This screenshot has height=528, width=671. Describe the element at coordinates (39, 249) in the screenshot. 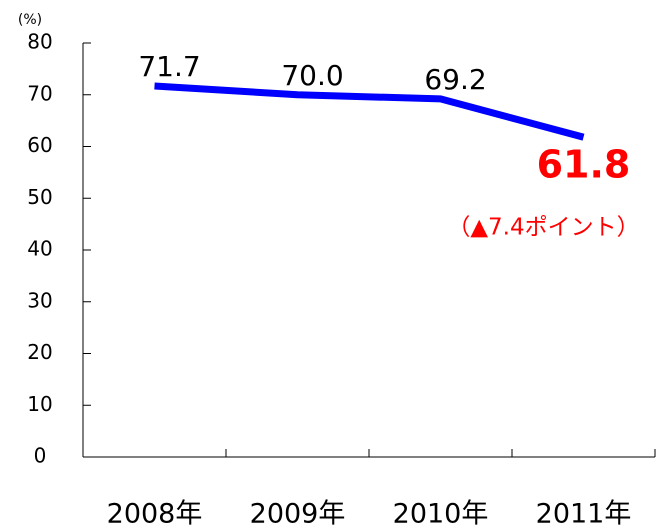

I see `y-tick-label: 40` at that location.